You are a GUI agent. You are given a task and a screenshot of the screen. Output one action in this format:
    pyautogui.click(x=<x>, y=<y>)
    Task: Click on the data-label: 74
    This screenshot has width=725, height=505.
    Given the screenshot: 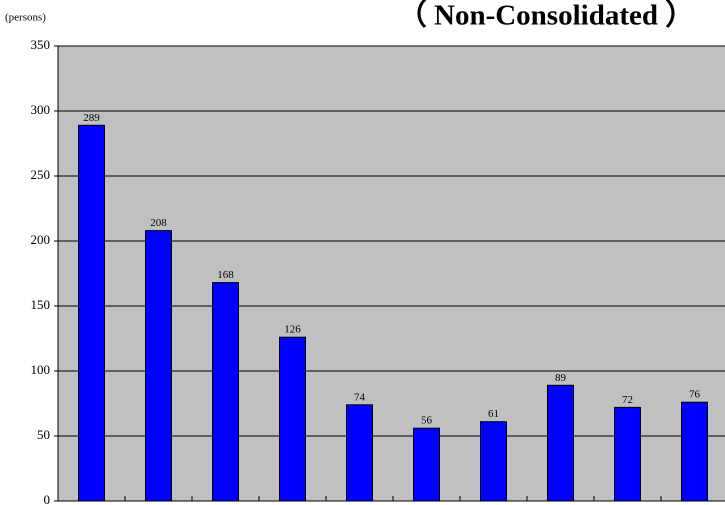 What is the action you would take?
    pyautogui.click(x=360, y=397)
    